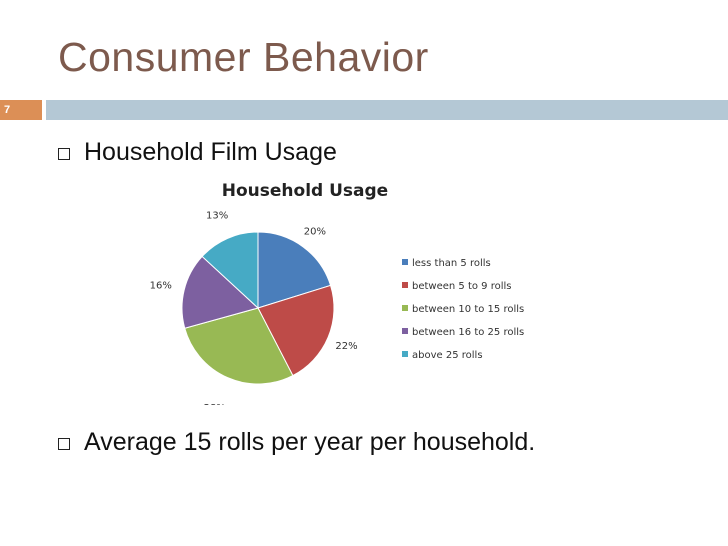 The height and width of the screenshot is (546, 728). Describe the element at coordinates (447, 355) in the screenshot. I see `legend-label: above 25 rolls` at that location.